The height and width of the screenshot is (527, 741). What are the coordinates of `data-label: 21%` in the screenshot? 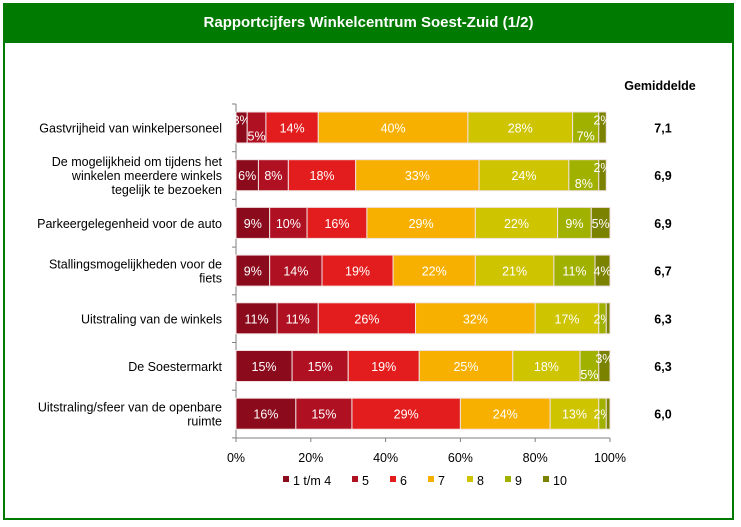 It's located at (514, 272).